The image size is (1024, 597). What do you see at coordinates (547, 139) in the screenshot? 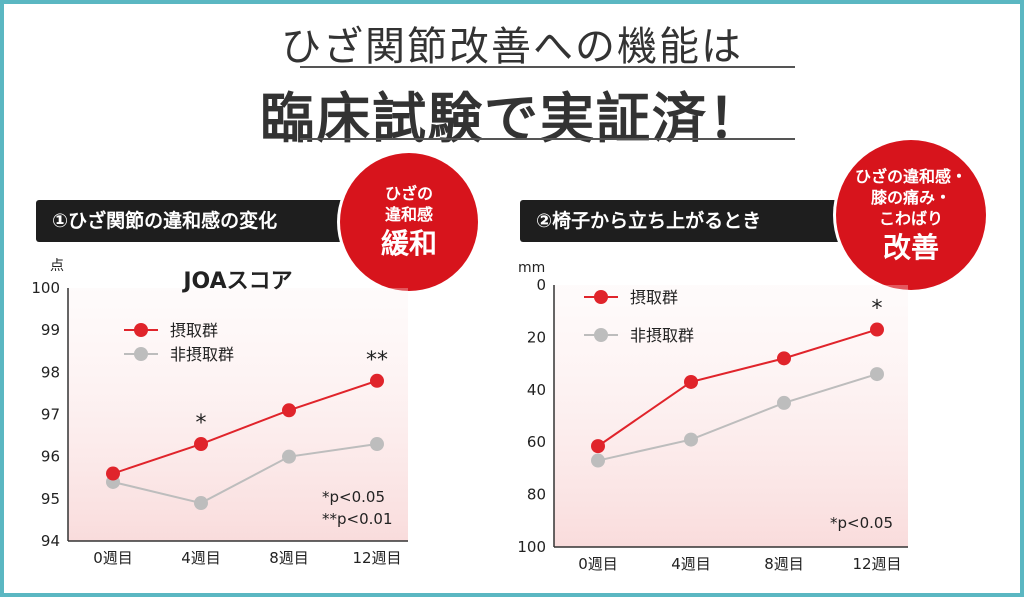
I see `headline-rule-bottom` at bounding box center [547, 139].